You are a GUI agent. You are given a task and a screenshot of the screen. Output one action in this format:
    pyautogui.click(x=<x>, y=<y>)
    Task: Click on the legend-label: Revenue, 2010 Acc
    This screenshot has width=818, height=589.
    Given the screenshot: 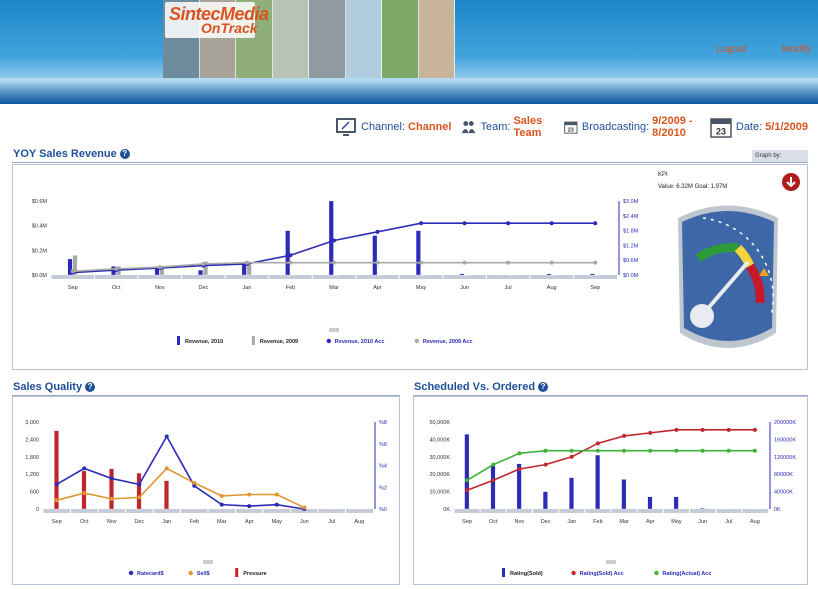 What is the action you would take?
    pyautogui.click(x=360, y=342)
    